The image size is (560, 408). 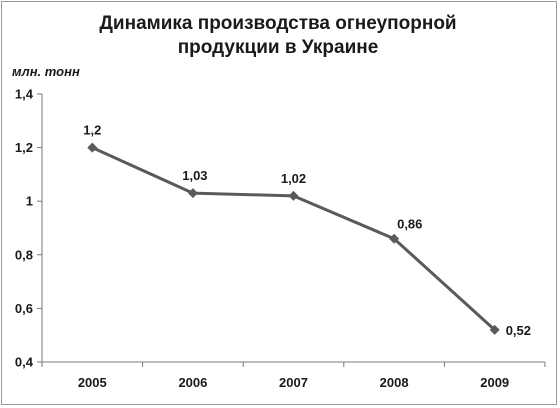 What do you see at coordinates (24, 94) in the screenshot?
I see `y-tick-label: 1,4` at bounding box center [24, 94].